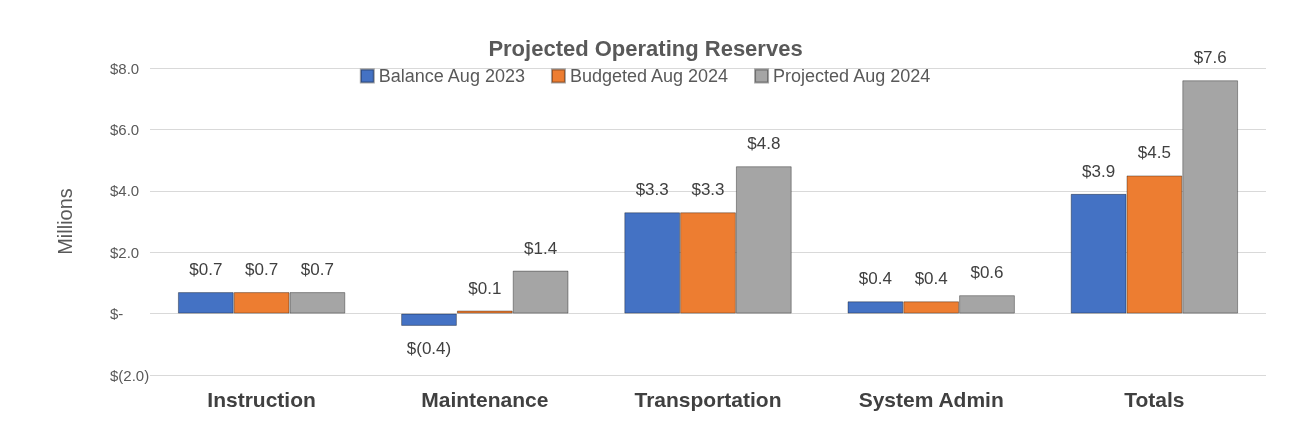  I want to click on y-tick-label: $2.0, so click(125, 252).